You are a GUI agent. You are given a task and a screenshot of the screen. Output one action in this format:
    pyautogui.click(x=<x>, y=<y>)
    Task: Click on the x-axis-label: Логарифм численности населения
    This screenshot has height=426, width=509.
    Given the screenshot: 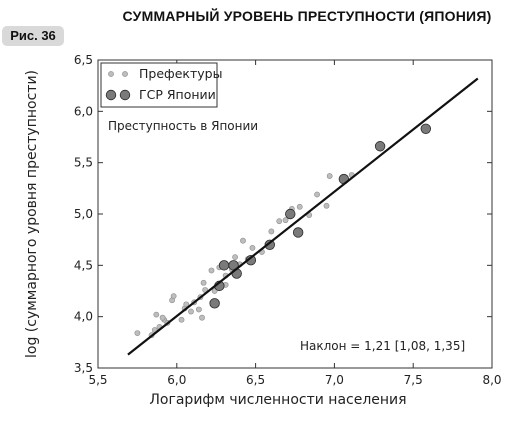 What is the action you would take?
    pyautogui.click(x=277, y=400)
    